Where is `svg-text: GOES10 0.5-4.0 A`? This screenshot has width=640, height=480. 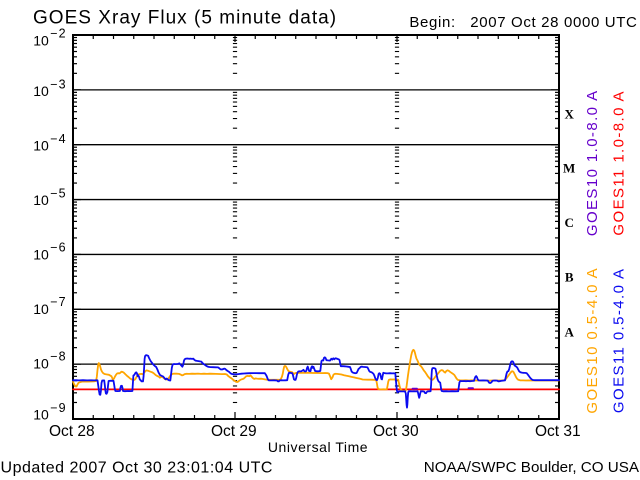 svg-text: GOES10 0.5-4.0 A is located at coordinates (592, 340).